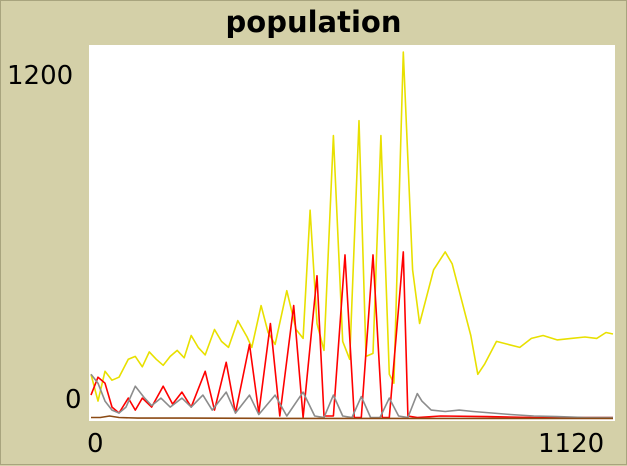  Describe the element at coordinates (73, 400) in the screenshot. I see `y-axis-min-label: 0` at that location.